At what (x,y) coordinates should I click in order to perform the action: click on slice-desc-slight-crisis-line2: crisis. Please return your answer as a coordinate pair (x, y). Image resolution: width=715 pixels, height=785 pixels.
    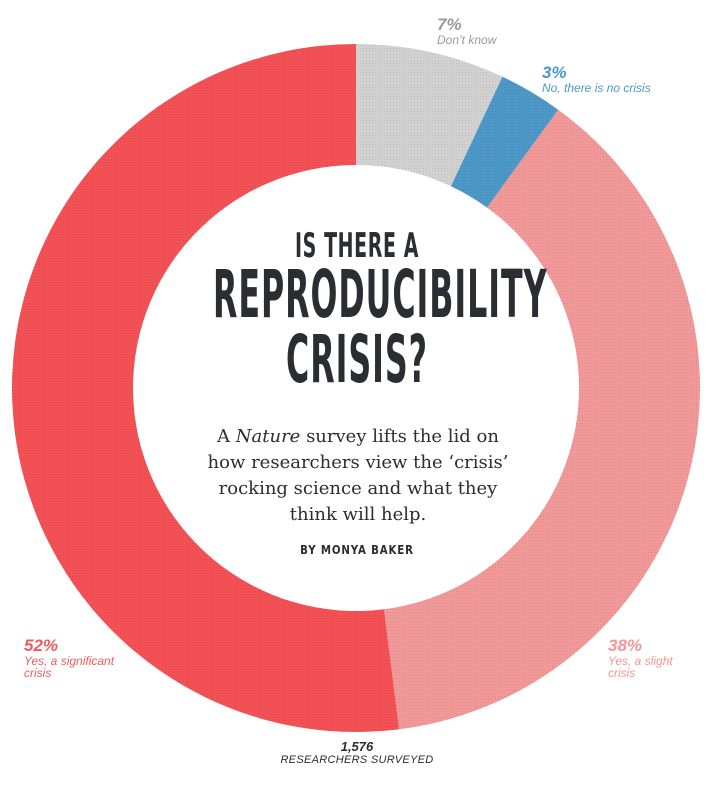
    Looking at the image, I should click on (622, 673).